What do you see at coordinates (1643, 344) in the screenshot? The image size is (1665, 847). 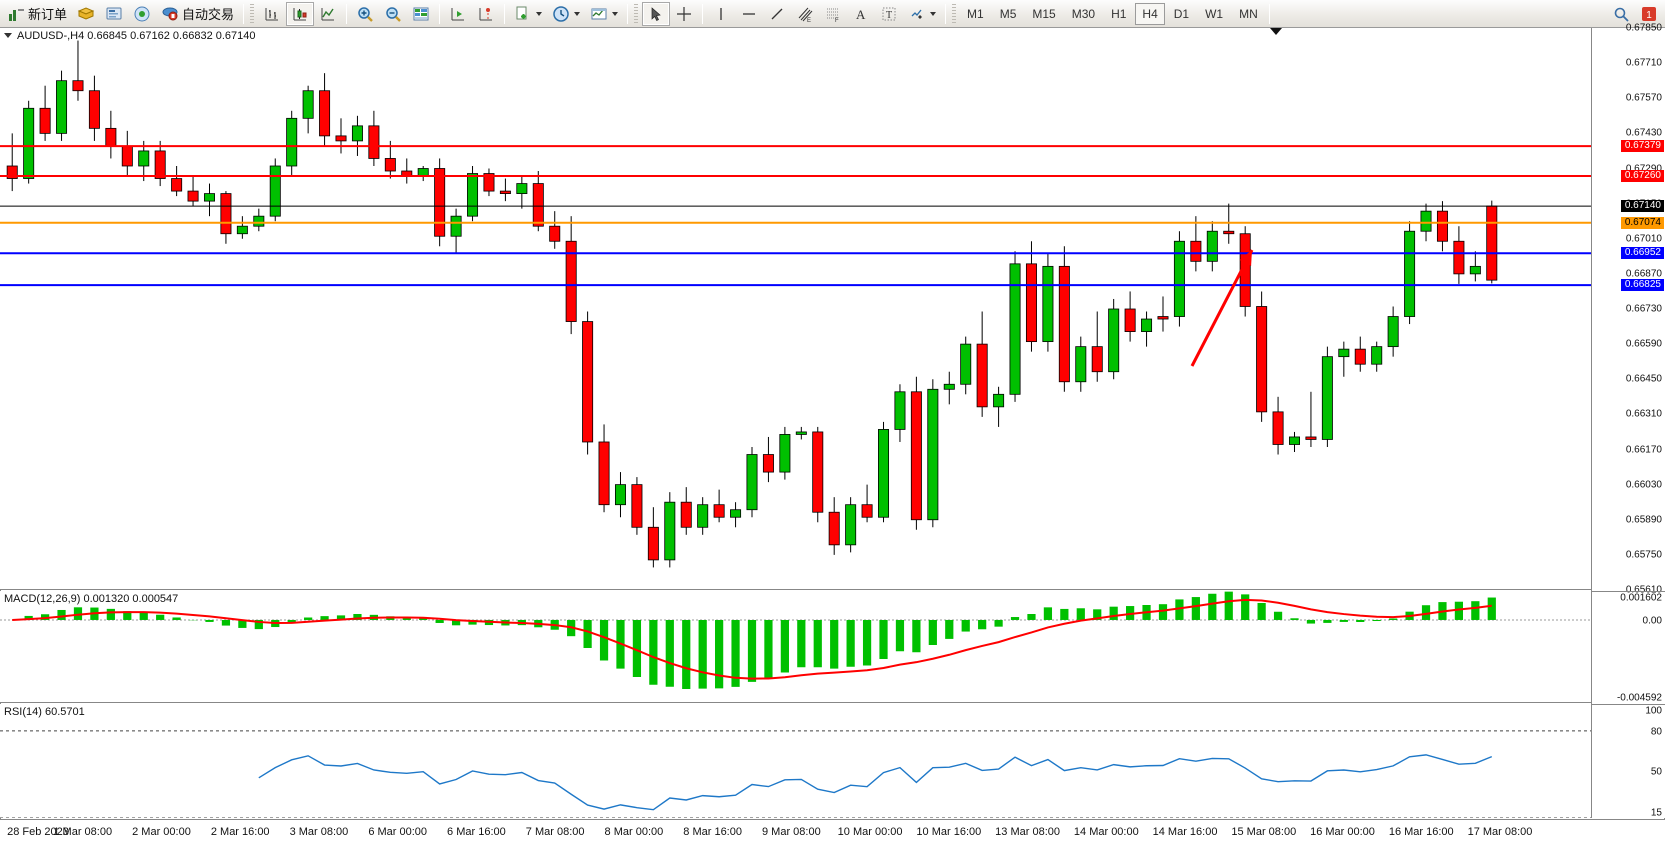 I see `price-tick-label: 0.66590` at bounding box center [1643, 344].